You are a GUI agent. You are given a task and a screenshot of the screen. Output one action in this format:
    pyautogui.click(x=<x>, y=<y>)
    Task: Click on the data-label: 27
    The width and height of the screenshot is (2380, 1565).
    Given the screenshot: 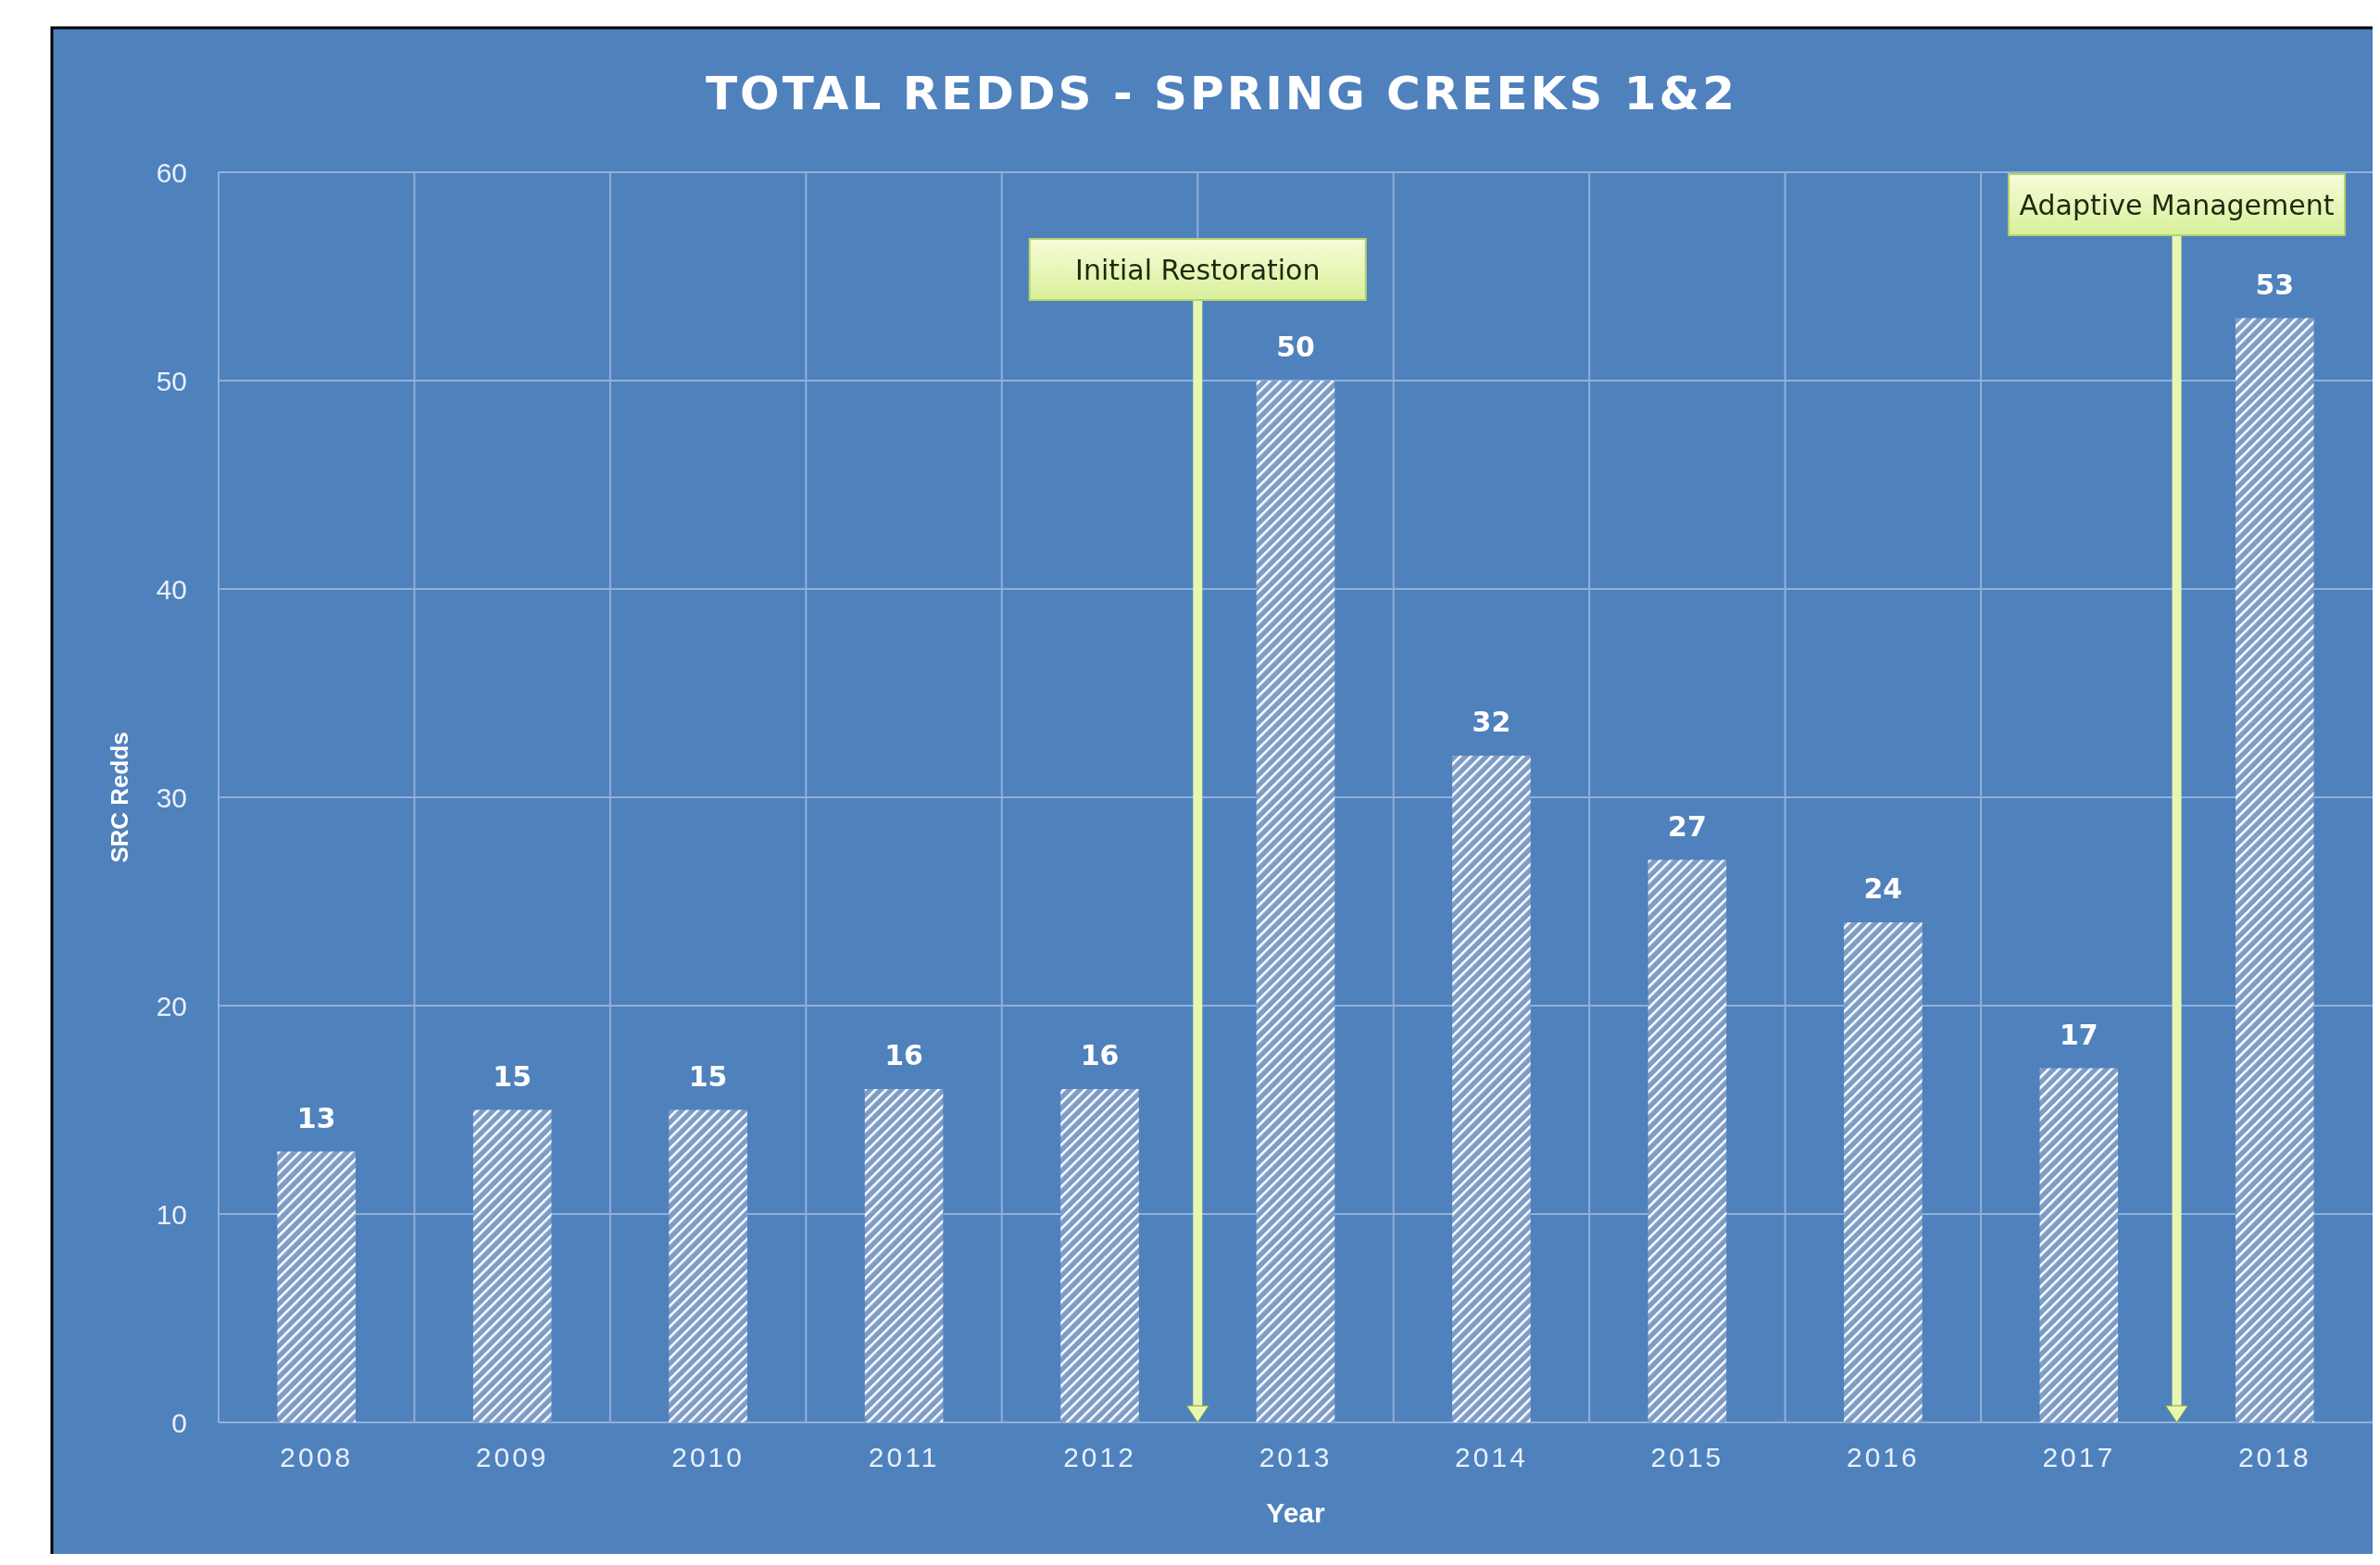 What is the action you would take?
    pyautogui.click(x=1687, y=826)
    